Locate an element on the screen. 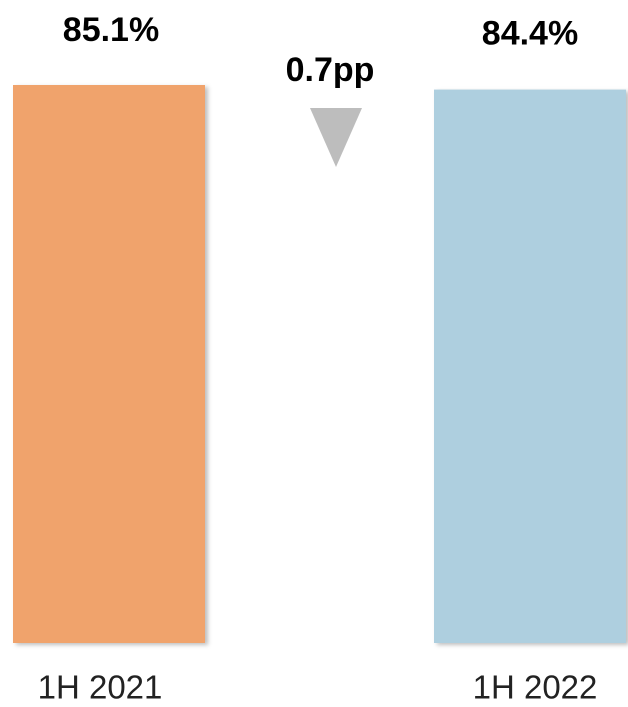 This screenshot has width=628, height=707. value-label: 84.4% is located at coordinates (530, 34).